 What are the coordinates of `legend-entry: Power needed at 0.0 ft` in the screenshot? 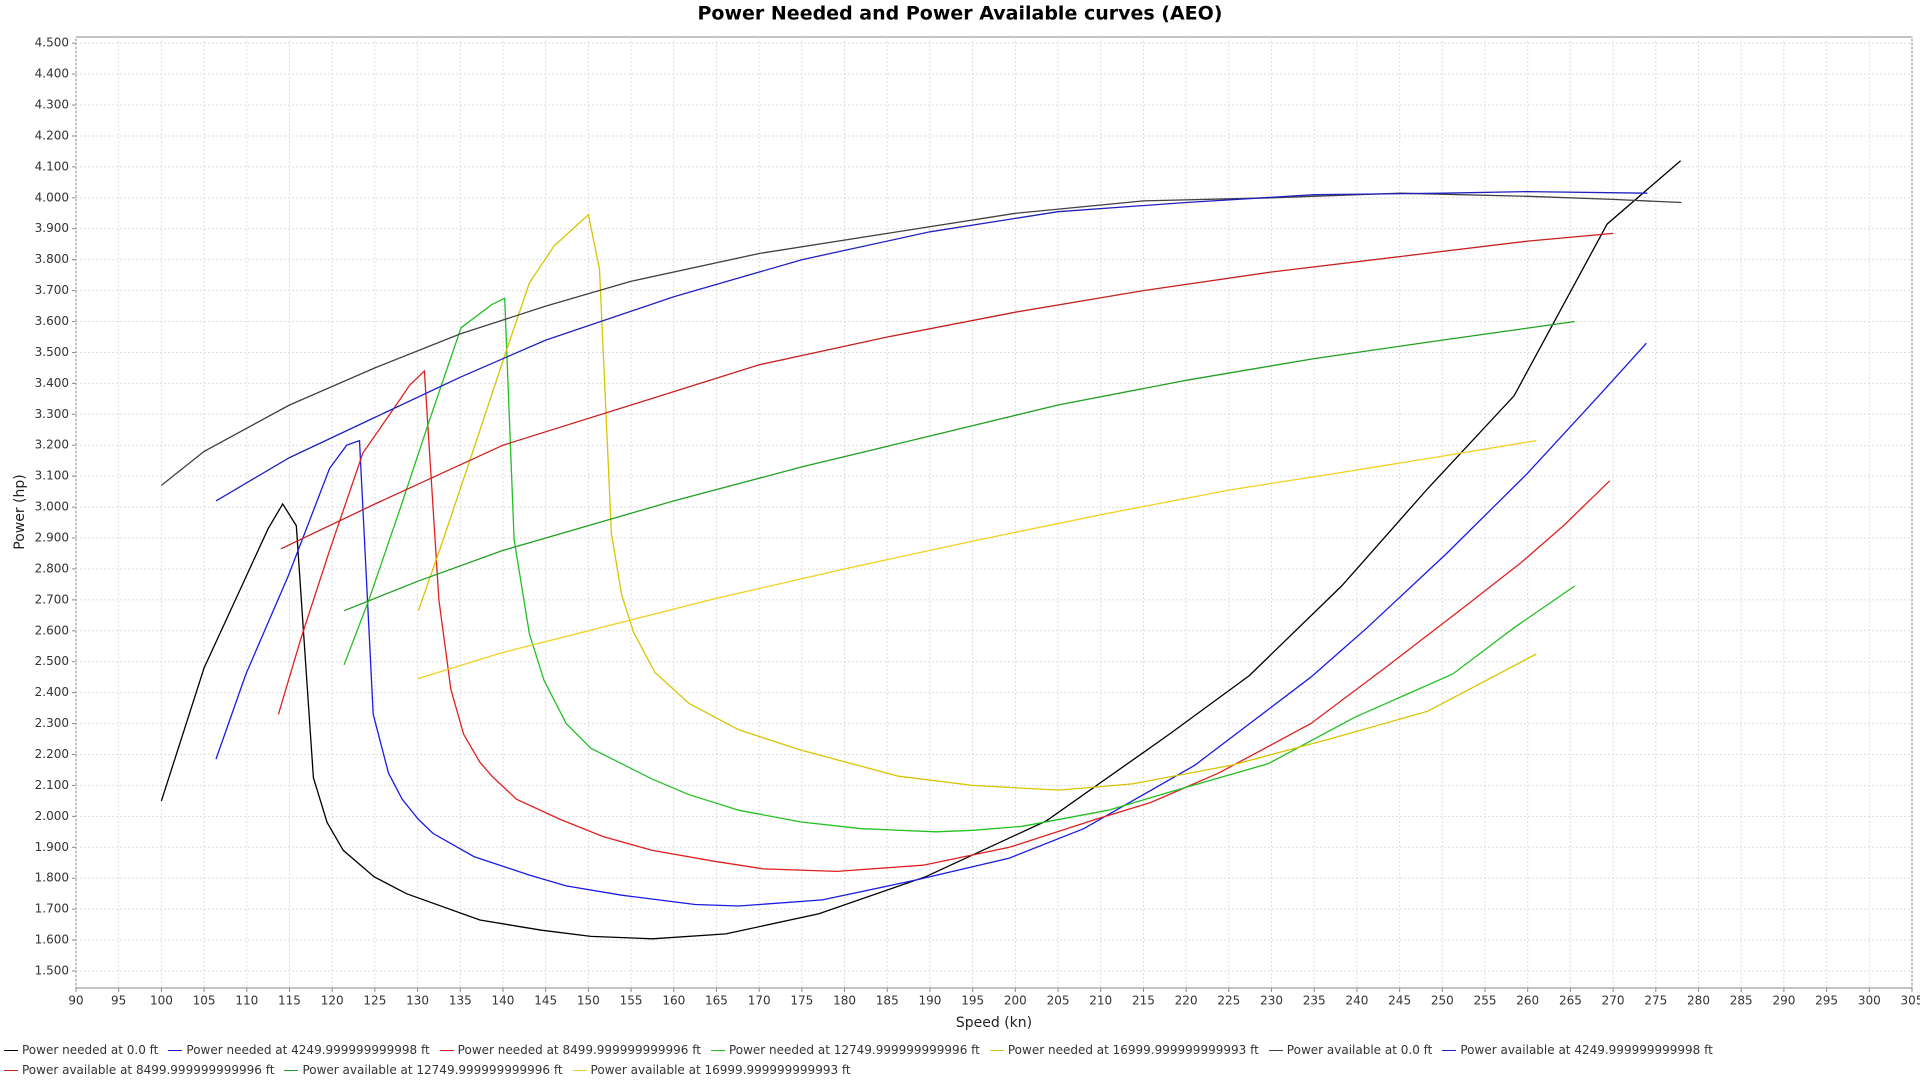 It's located at (81, 1050).